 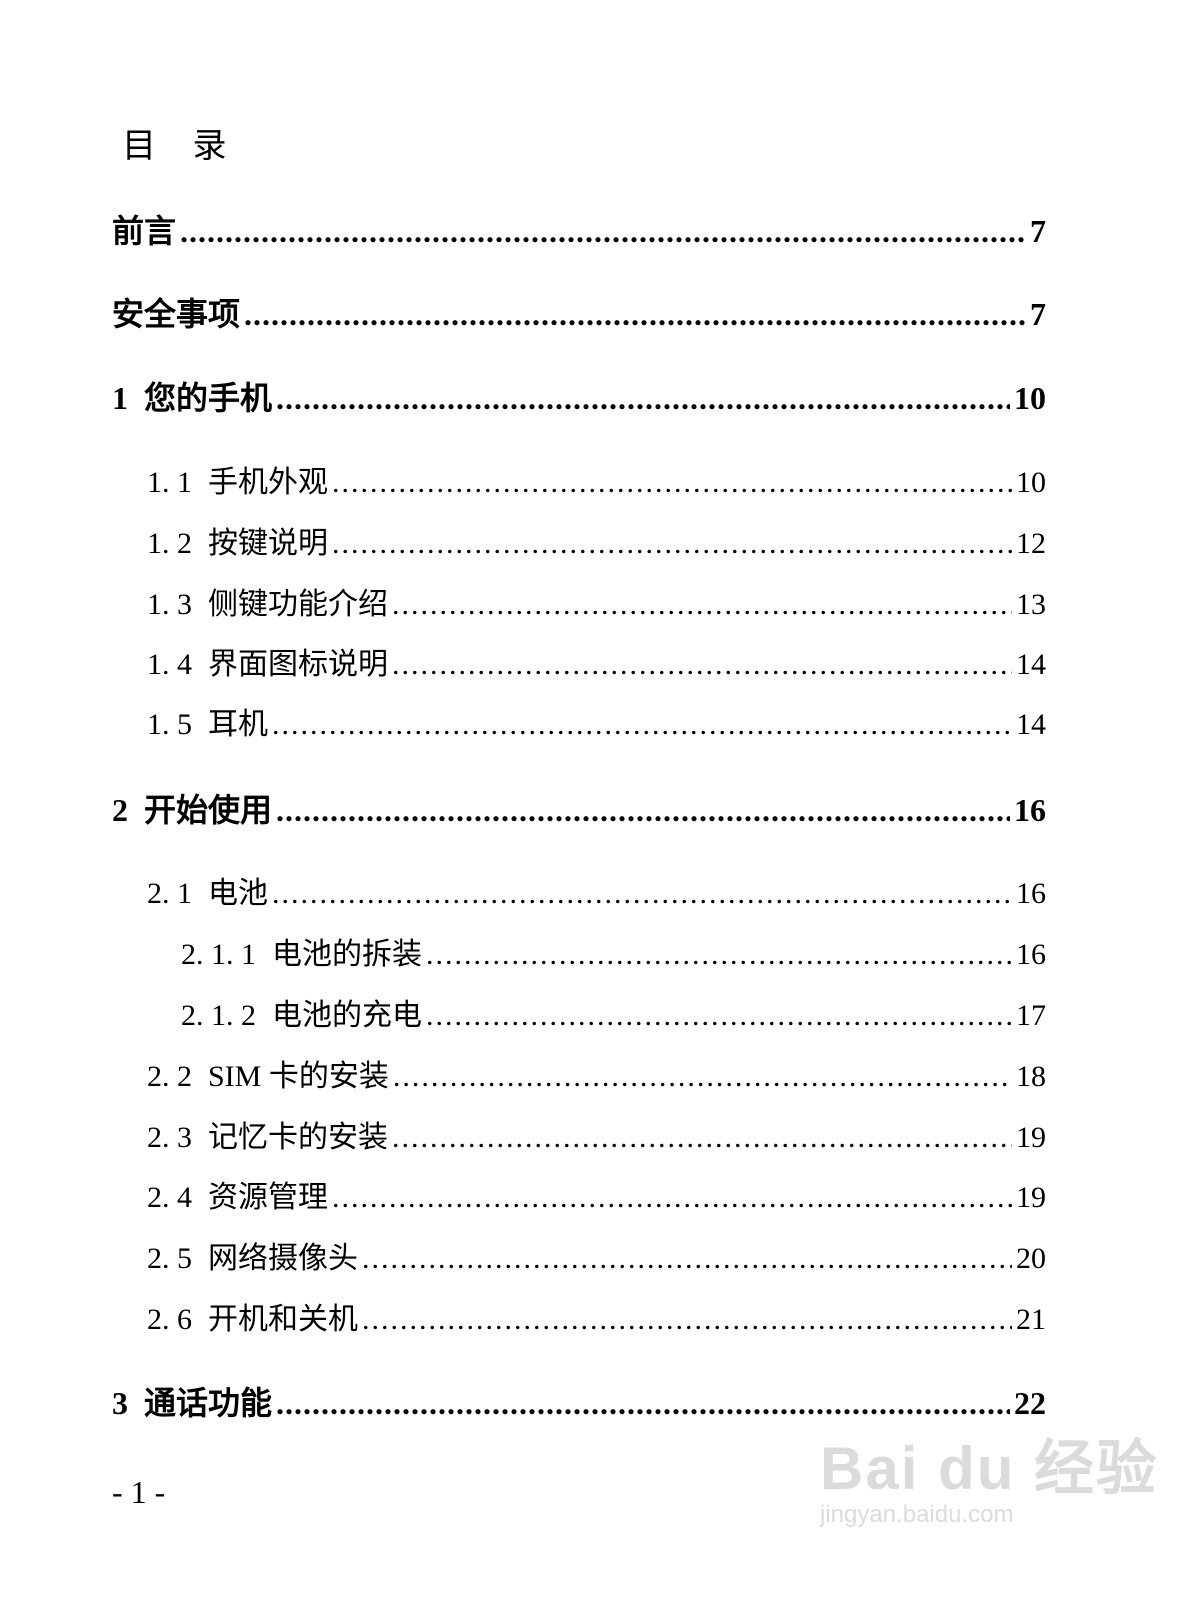 I want to click on toc-entry-label: 侧键功能介绍, so click(x=298, y=604).